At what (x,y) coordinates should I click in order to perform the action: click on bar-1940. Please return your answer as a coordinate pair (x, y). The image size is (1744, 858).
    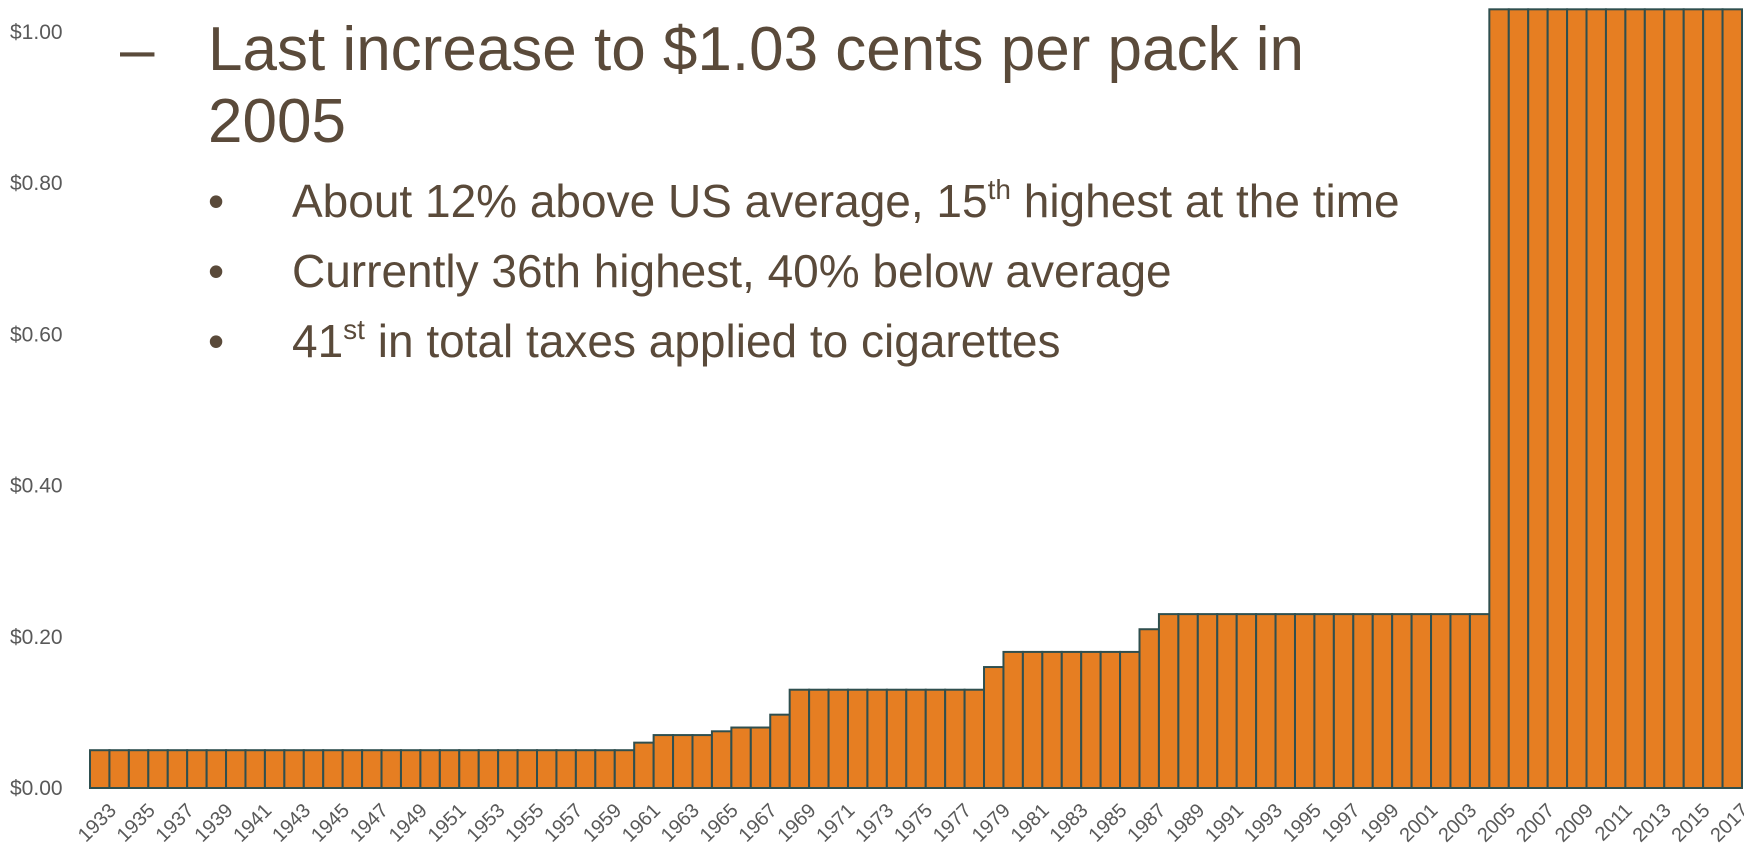
    Looking at the image, I should click on (236, 769).